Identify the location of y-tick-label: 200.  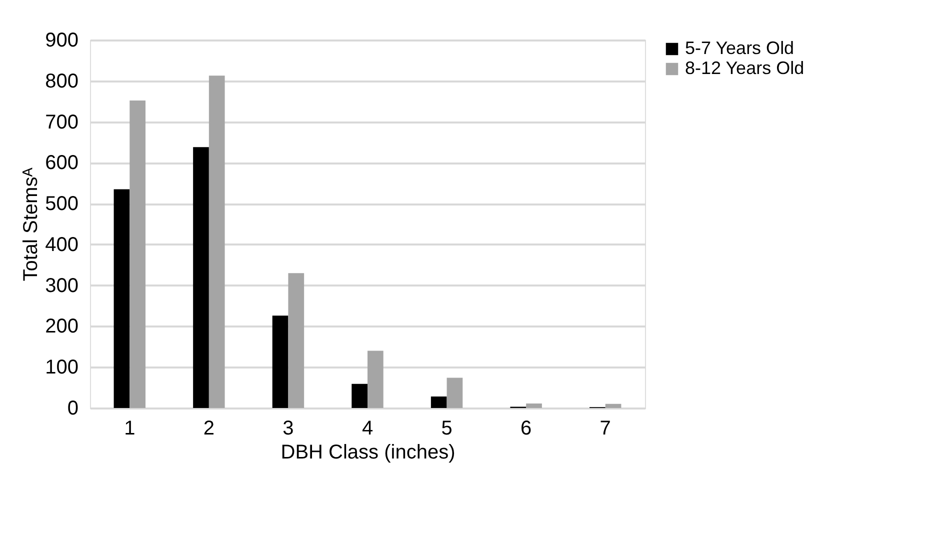
(61, 327).